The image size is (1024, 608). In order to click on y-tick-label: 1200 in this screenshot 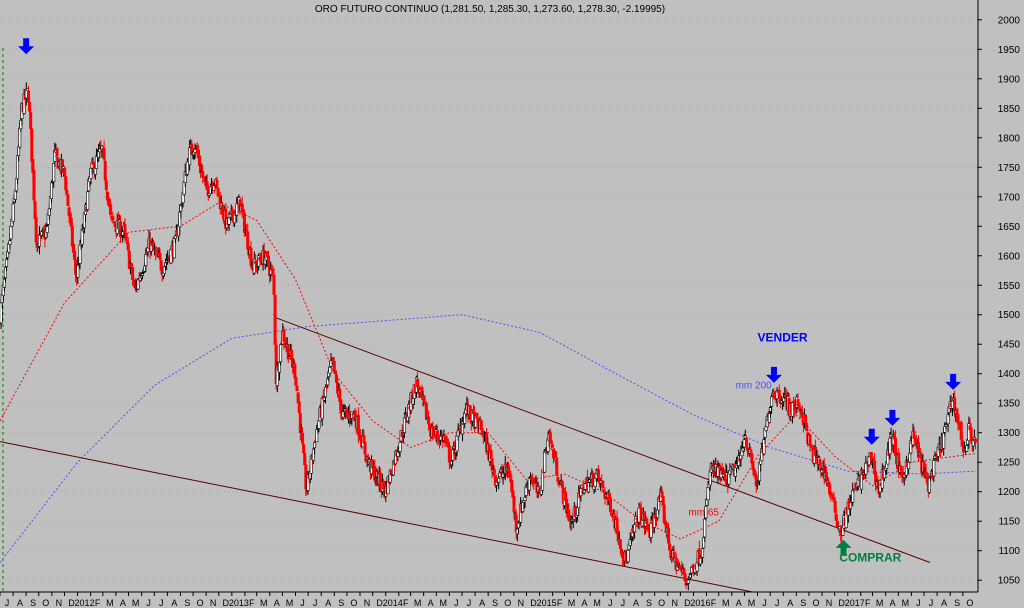, I will do `click(1009, 492)`.